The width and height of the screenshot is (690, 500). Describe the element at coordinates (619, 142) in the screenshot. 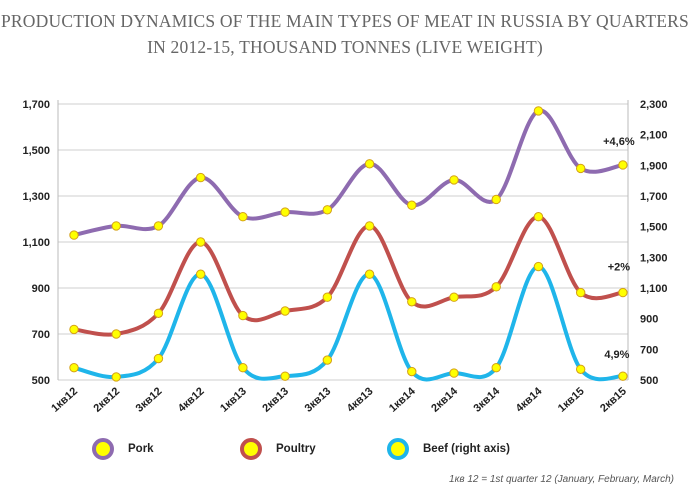

I see `annotation-label: +4,6%` at that location.